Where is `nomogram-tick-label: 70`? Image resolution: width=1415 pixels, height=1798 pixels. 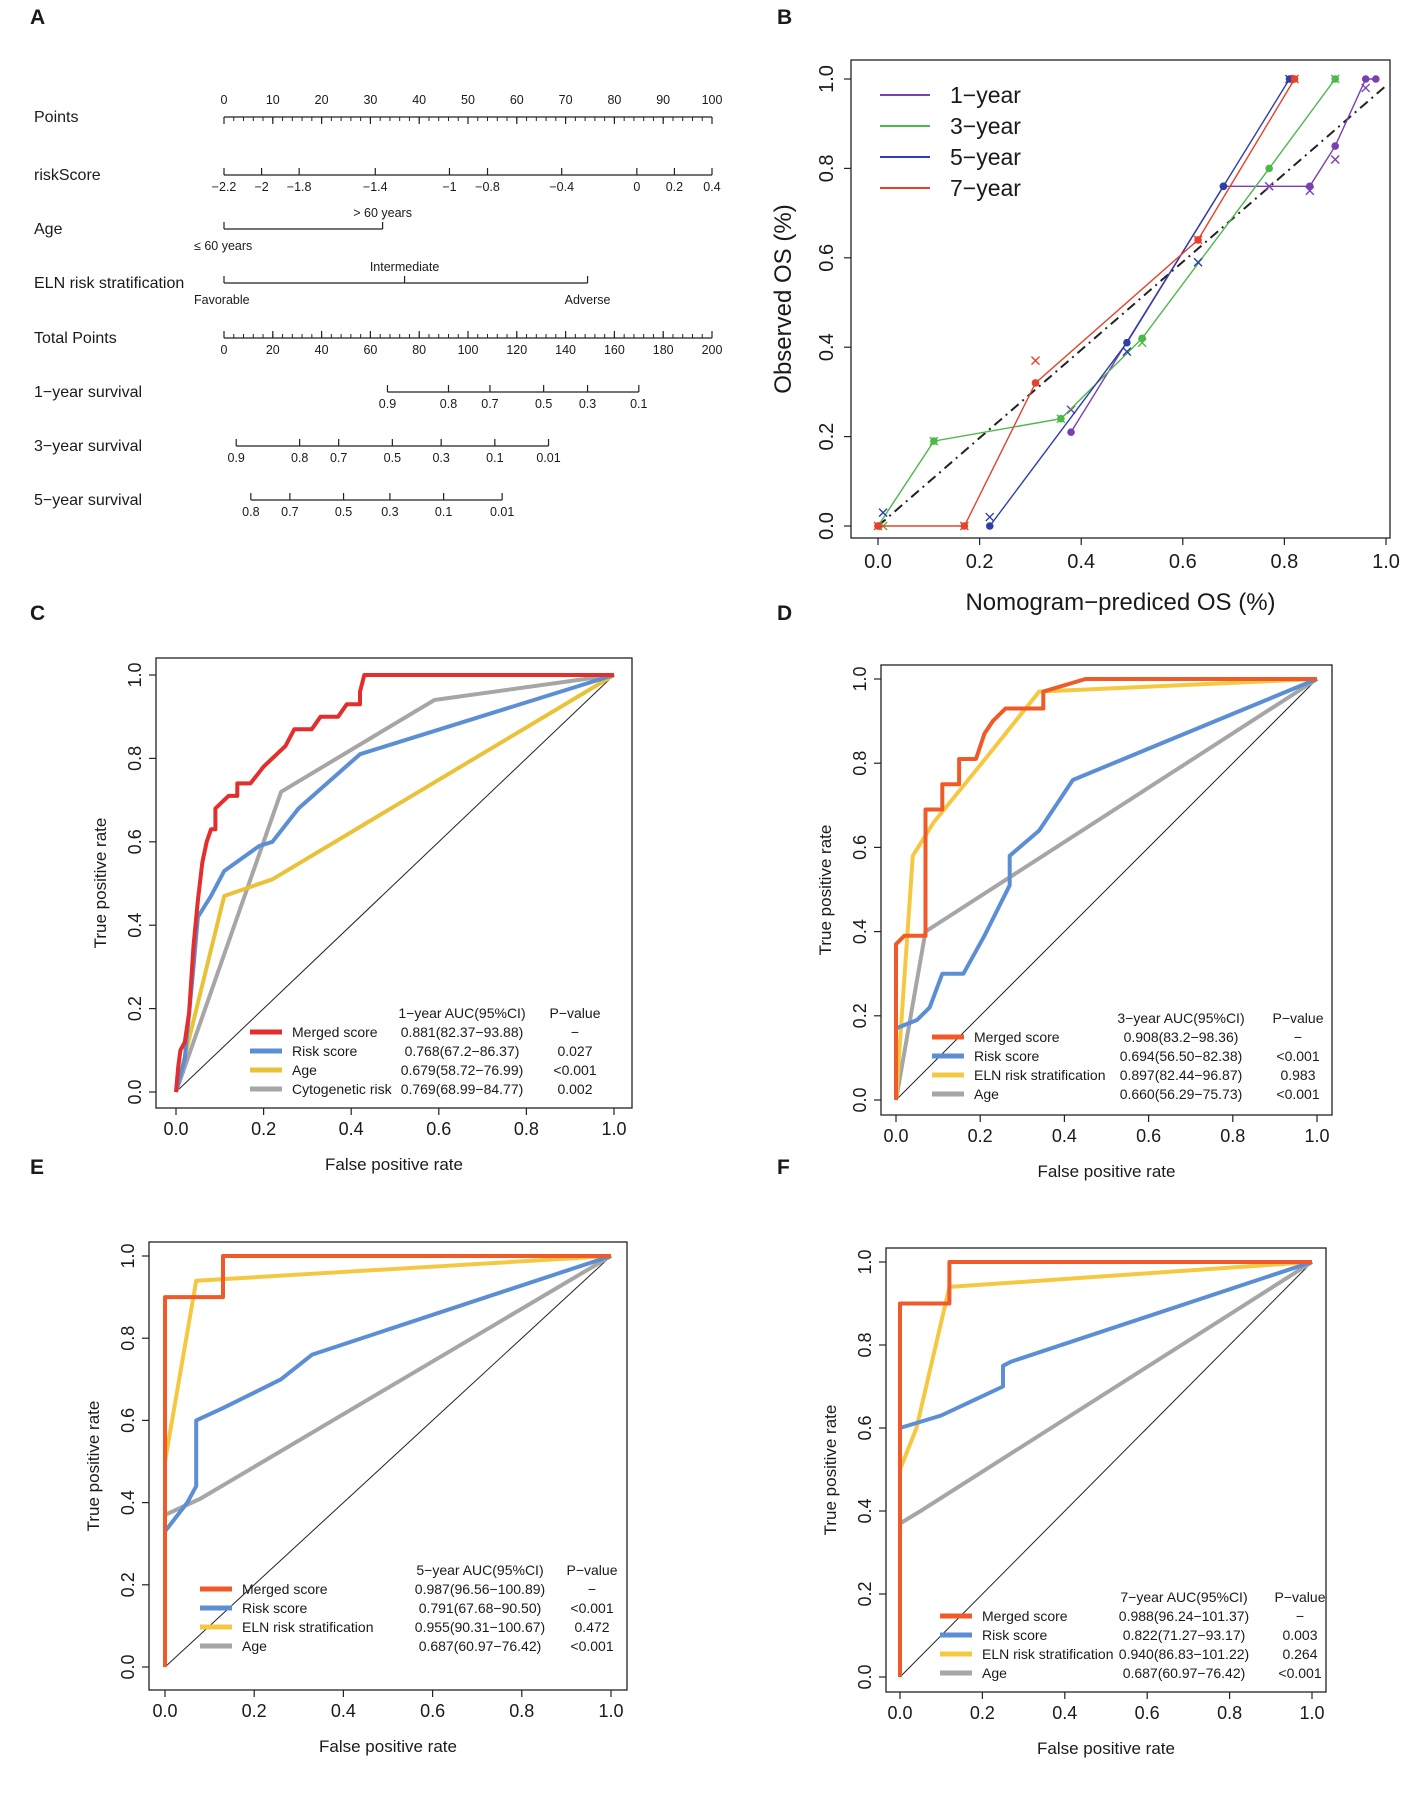 nomogram-tick-label: 70 is located at coordinates (566, 100).